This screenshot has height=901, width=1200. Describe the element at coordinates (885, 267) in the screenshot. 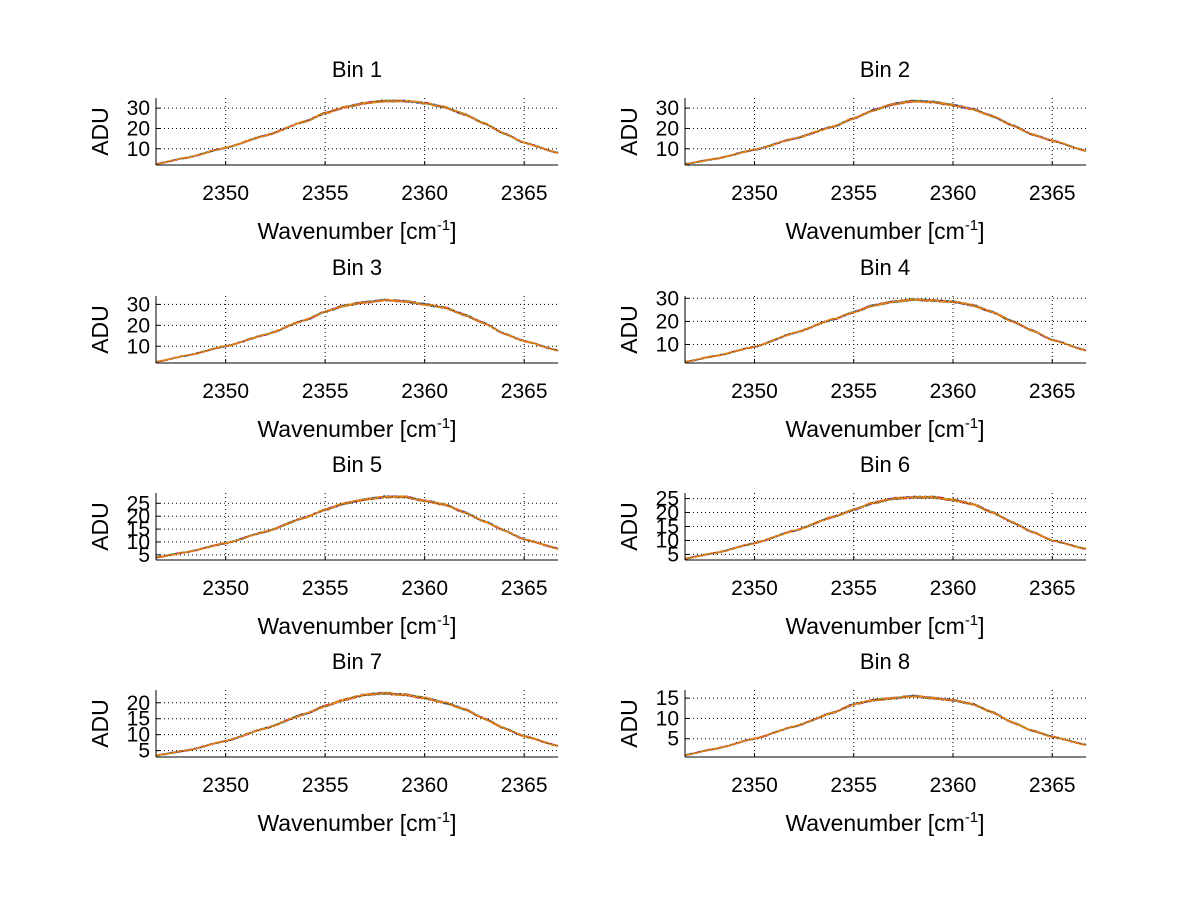

I see `plot-title: Bin 4` at that location.